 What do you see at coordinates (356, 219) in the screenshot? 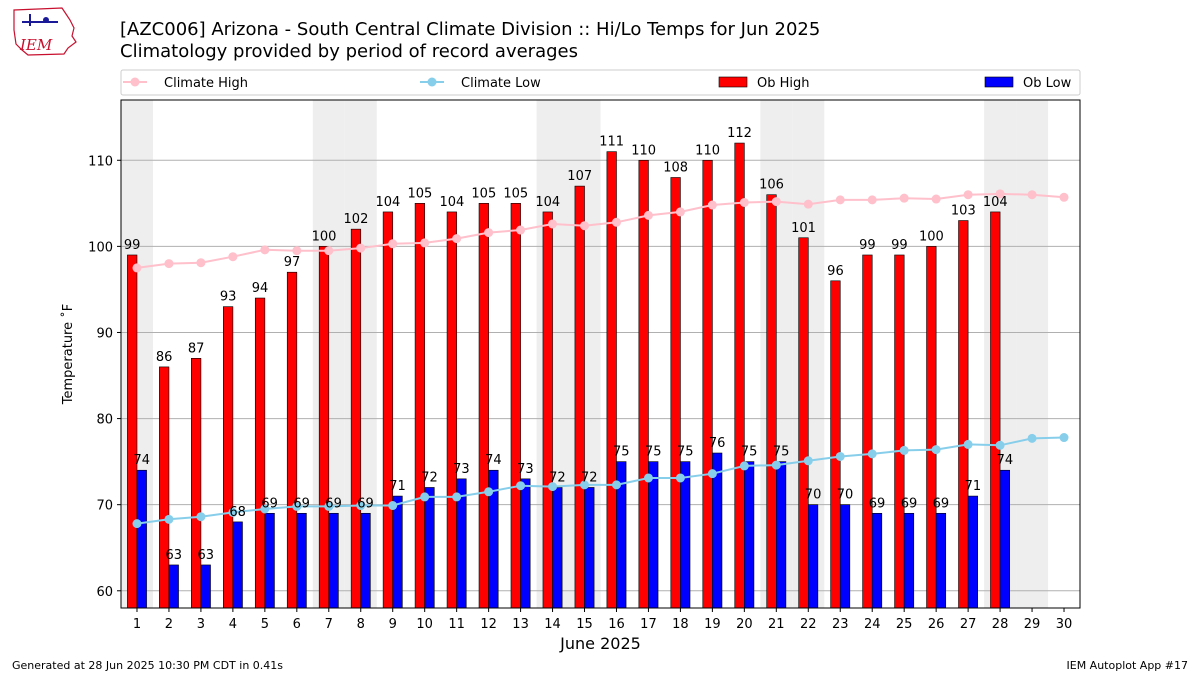
I see `ob-high-label: 102` at bounding box center [356, 219].